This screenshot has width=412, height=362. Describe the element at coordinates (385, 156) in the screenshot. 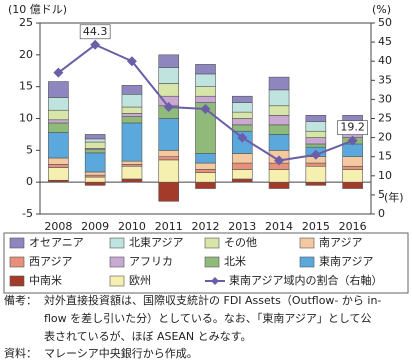

I see `y2-tick-label: 15` at that location.